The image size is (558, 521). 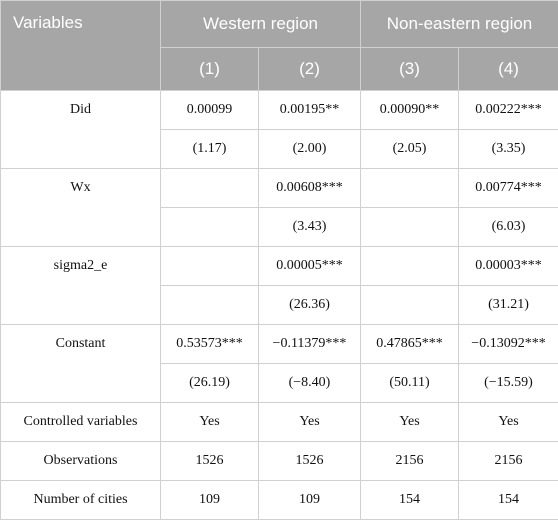 What do you see at coordinates (409, 344) in the screenshot?
I see `coef-cell: 0.47865***` at bounding box center [409, 344].